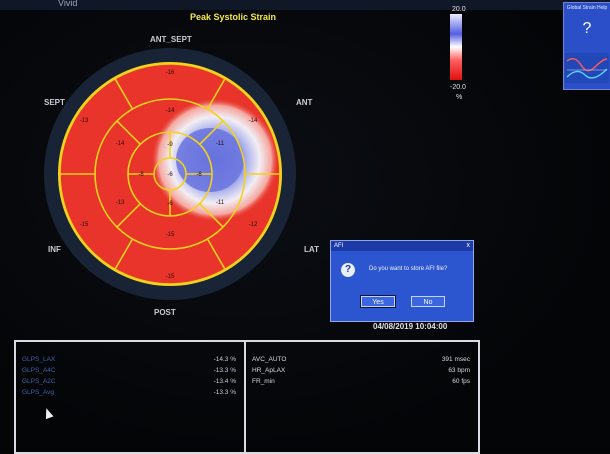  Describe the element at coordinates (458, 87) in the screenshot. I see `scale-min: -20.0` at that location.